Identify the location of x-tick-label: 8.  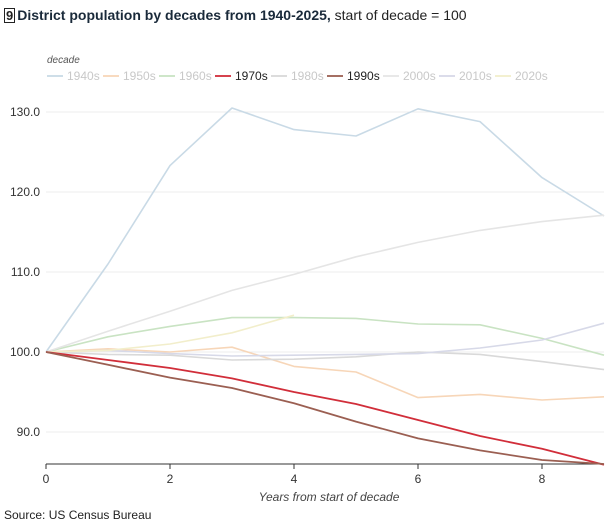
(542, 479).